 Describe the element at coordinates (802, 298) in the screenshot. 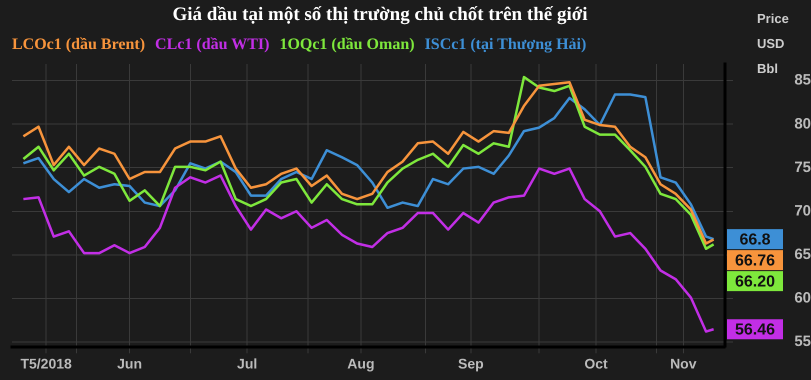

I see `y-tick-label: 60` at that location.